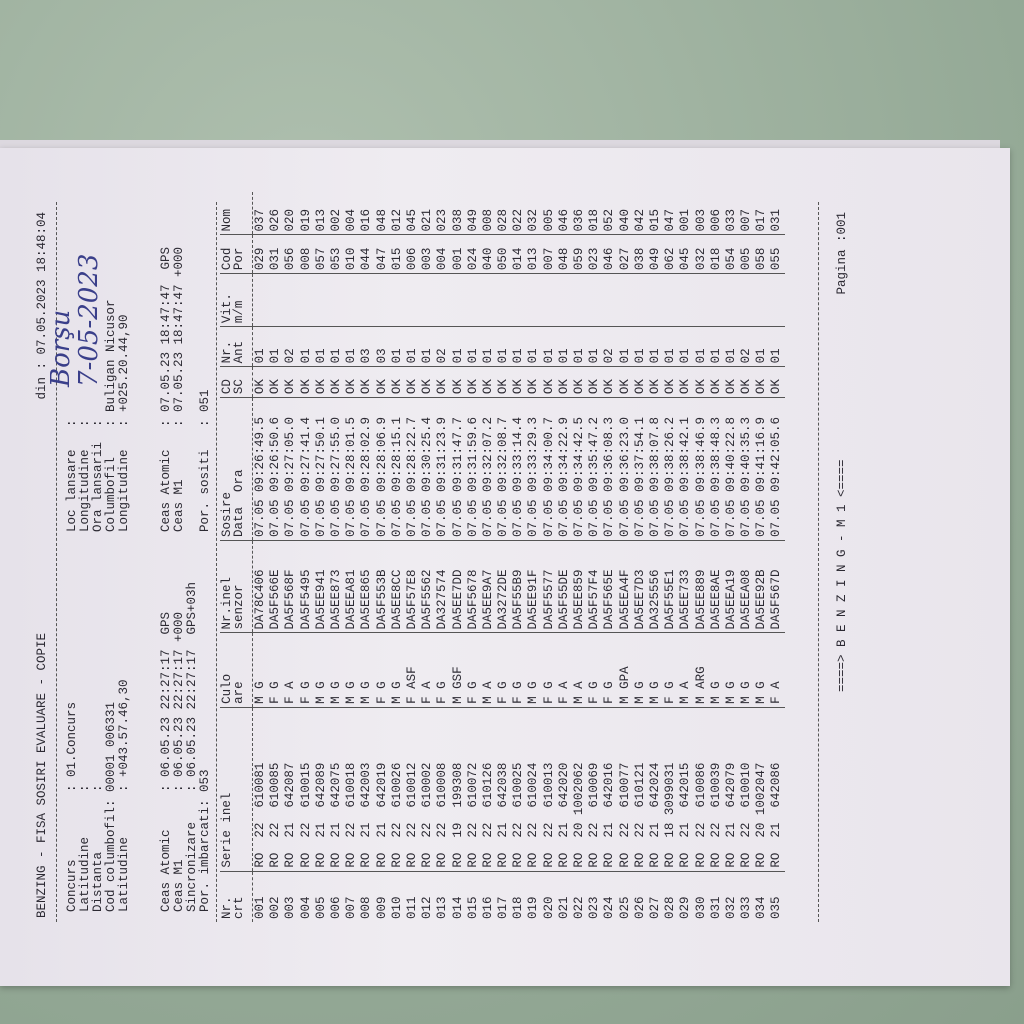 The width and height of the screenshot is (1024, 1024). I want to click on table-cell: 07.05 09:26:49.5, so click(260, 469).